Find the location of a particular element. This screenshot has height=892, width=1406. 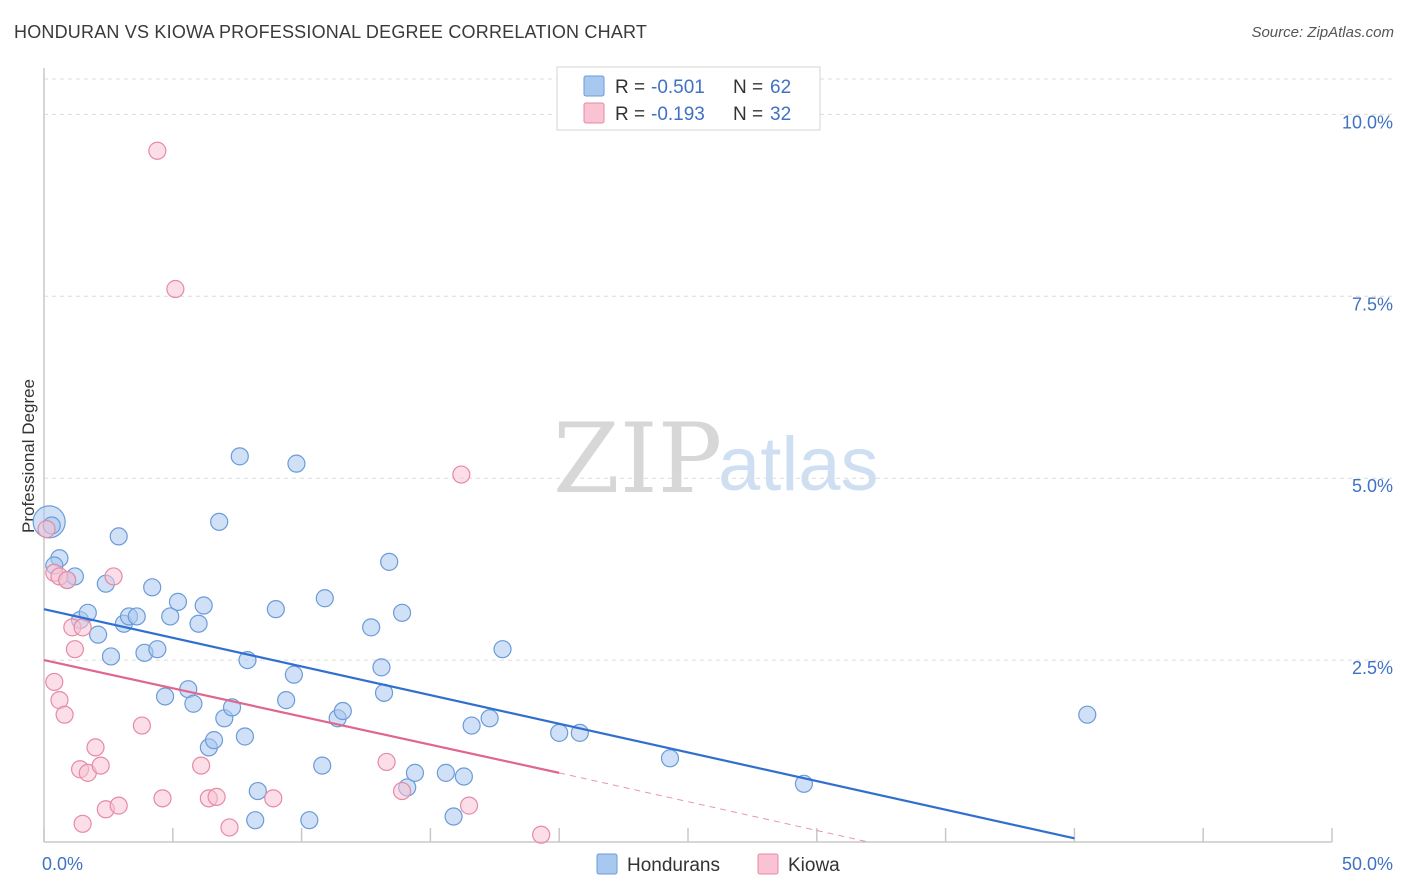

legend-n-label-0: N = is located at coordinates (748, 87).